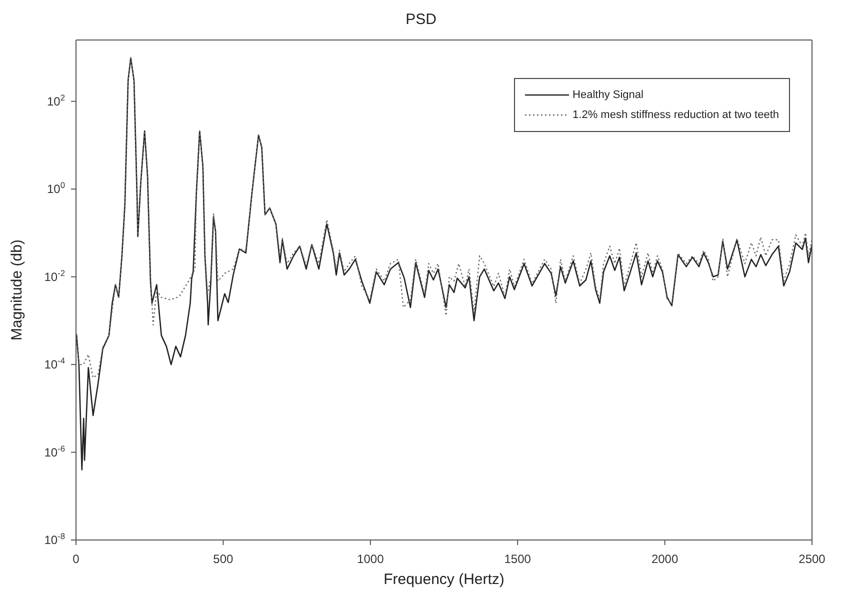 The width and height of the screenshot is (848, 603). Describe the element at coordinates (664, 559) in the screenshot. I see `x-tick-label: 2000` at that location.